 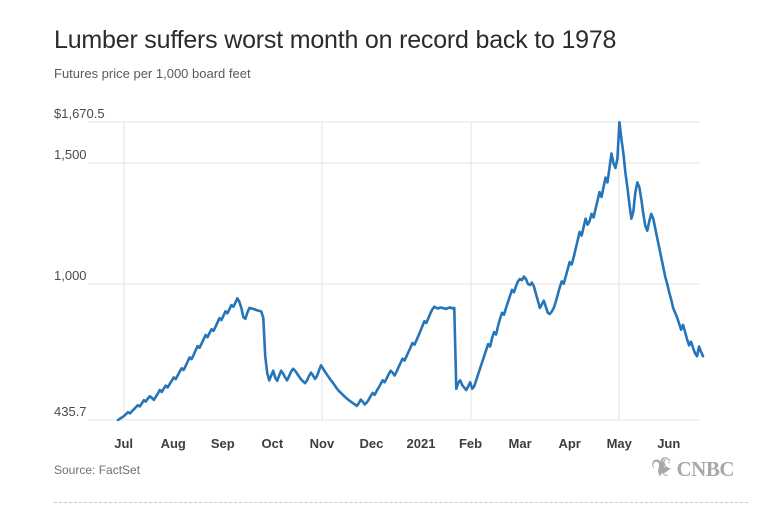 What do you see at coordinates (660, 469) in the screenshot?
I see `nbc-peacock-icon` at bounding box center [660, 469].